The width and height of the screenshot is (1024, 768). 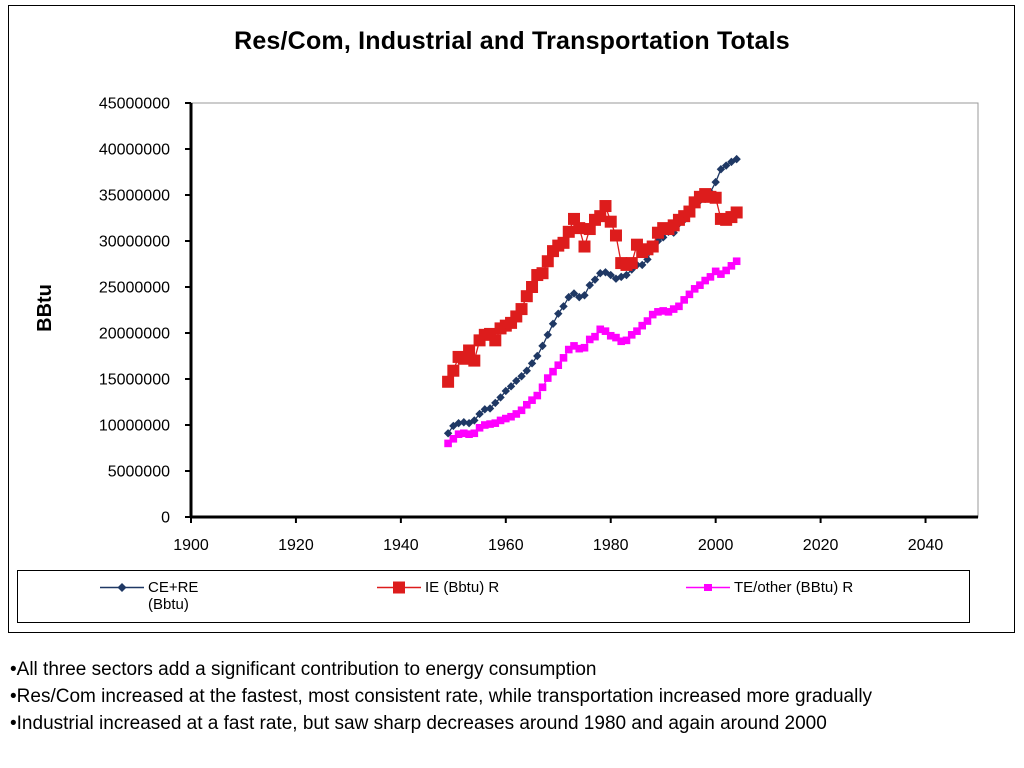 What do you see at coordinates (122, 587) in the screenshot?
I see `legend-marker-ce-re` at bounding box center [122, 587].